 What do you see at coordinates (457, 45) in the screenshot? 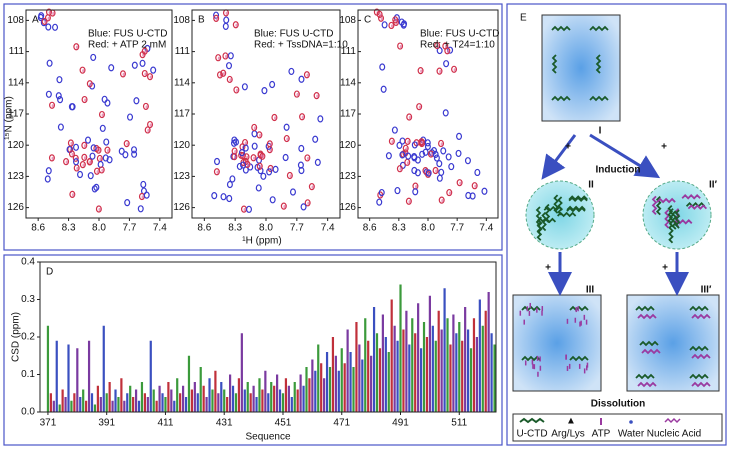
I see `legend-red: Red: + T24=1:10` at bounding box center [457, 45].